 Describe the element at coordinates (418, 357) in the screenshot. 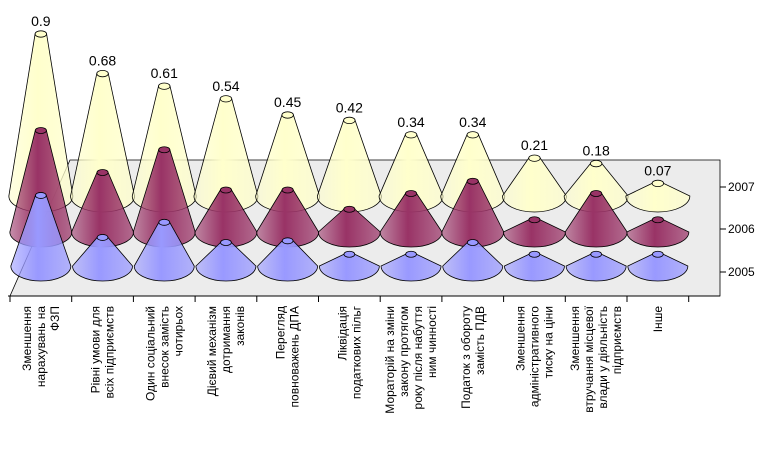

I see `category-label: року після набуття` at that location.